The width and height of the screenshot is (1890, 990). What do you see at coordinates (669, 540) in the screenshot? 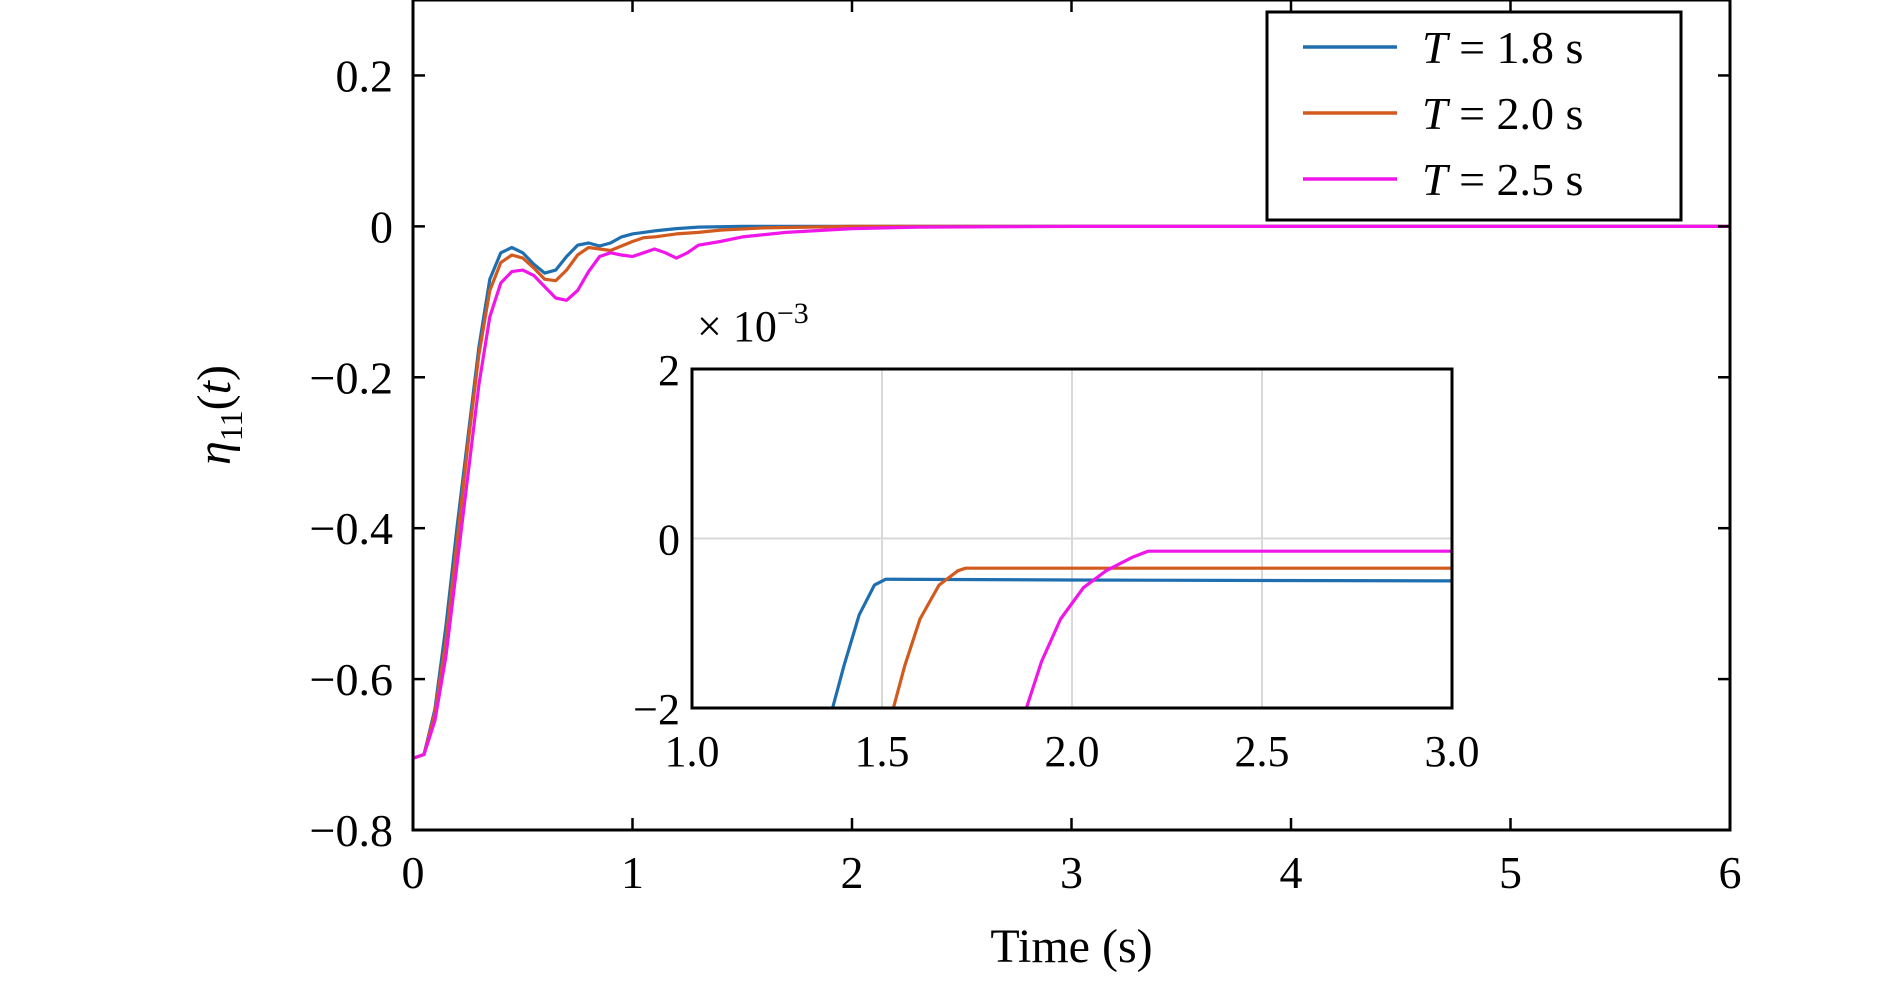
I see `inset-y-tick-label: 0` at bounding box center [669, 540].